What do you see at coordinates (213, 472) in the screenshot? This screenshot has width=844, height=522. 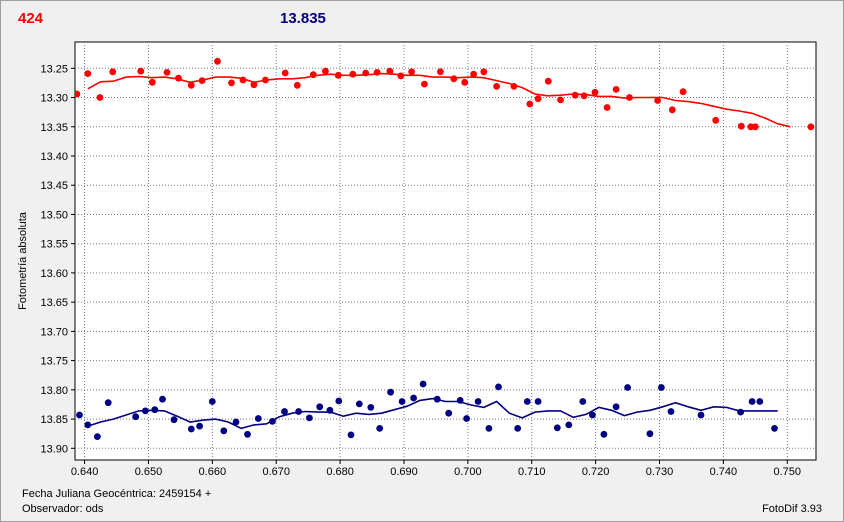 I see `x-tick-label: 0.660` at bounding box center [213, 472].